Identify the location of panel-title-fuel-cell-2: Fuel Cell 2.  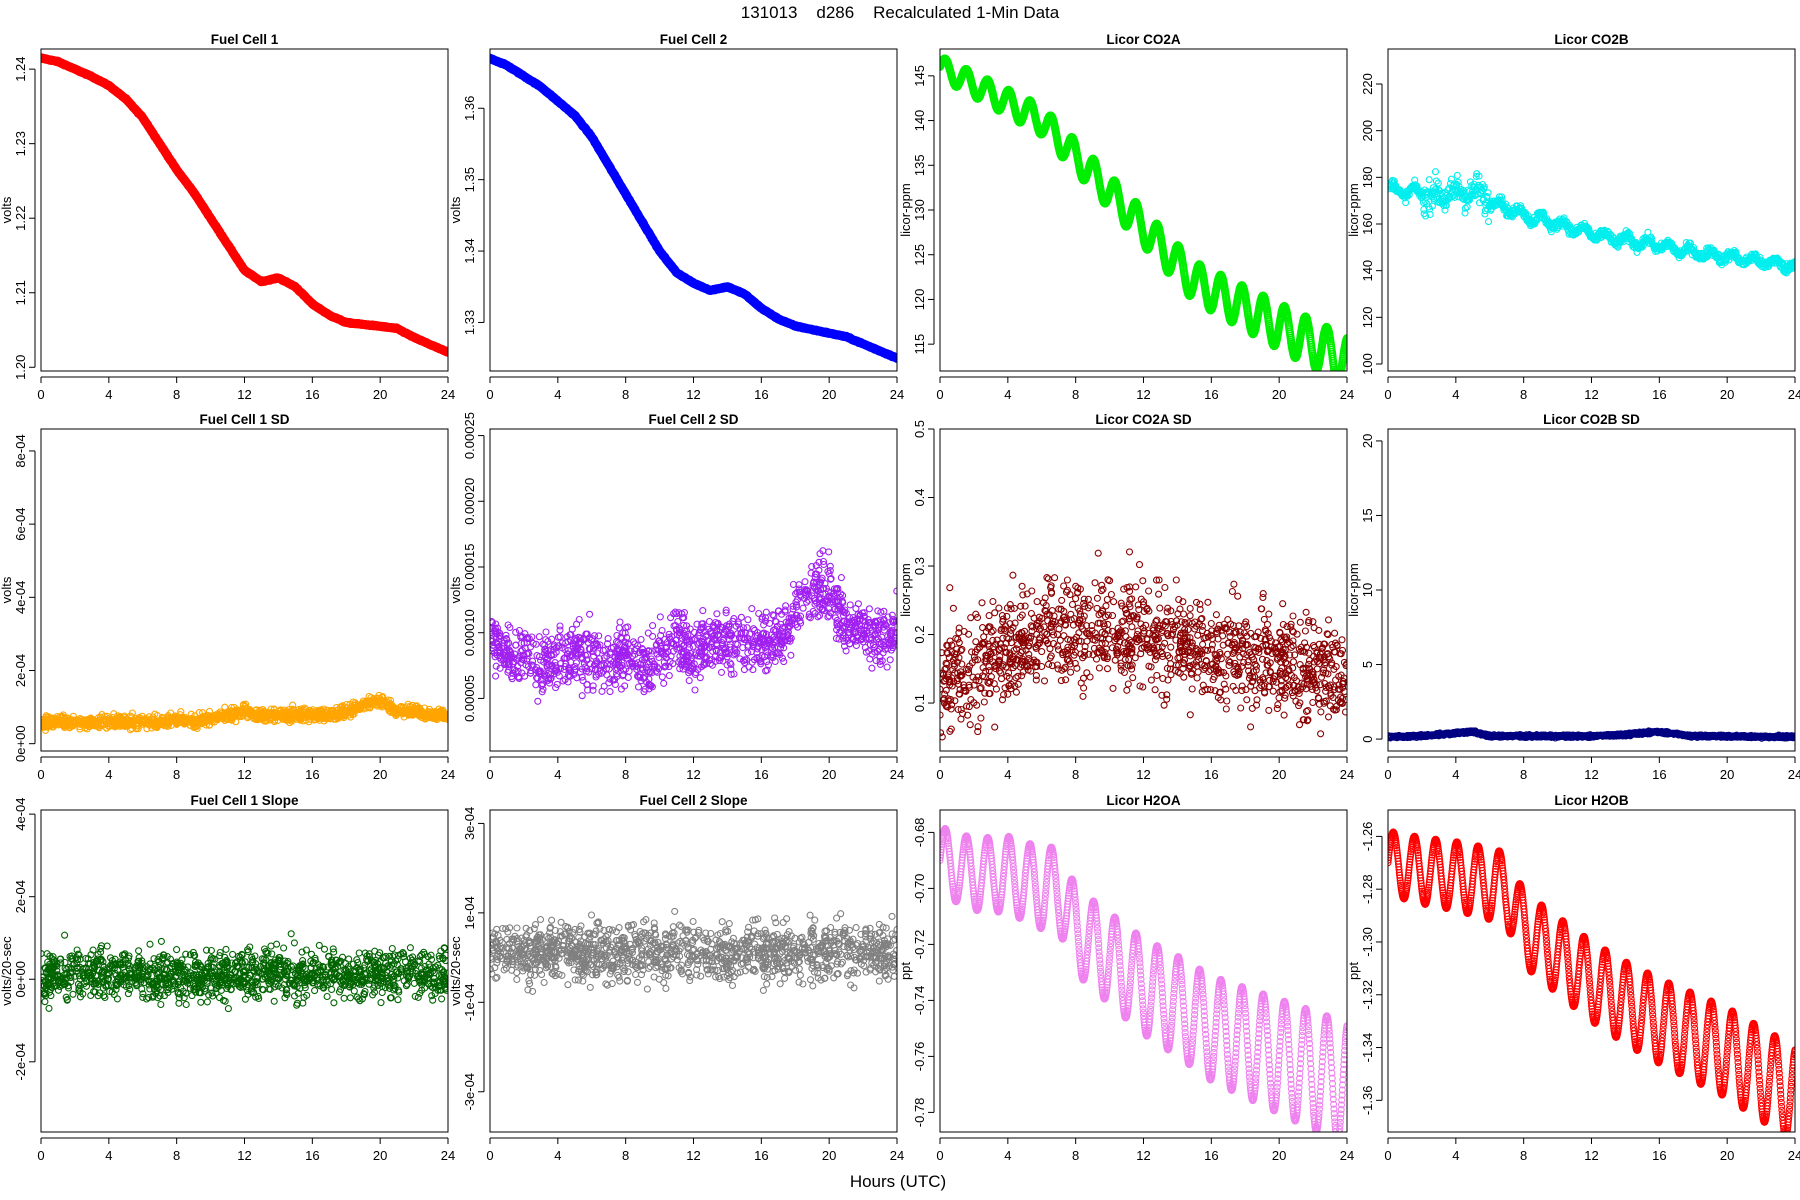
(694, 39).